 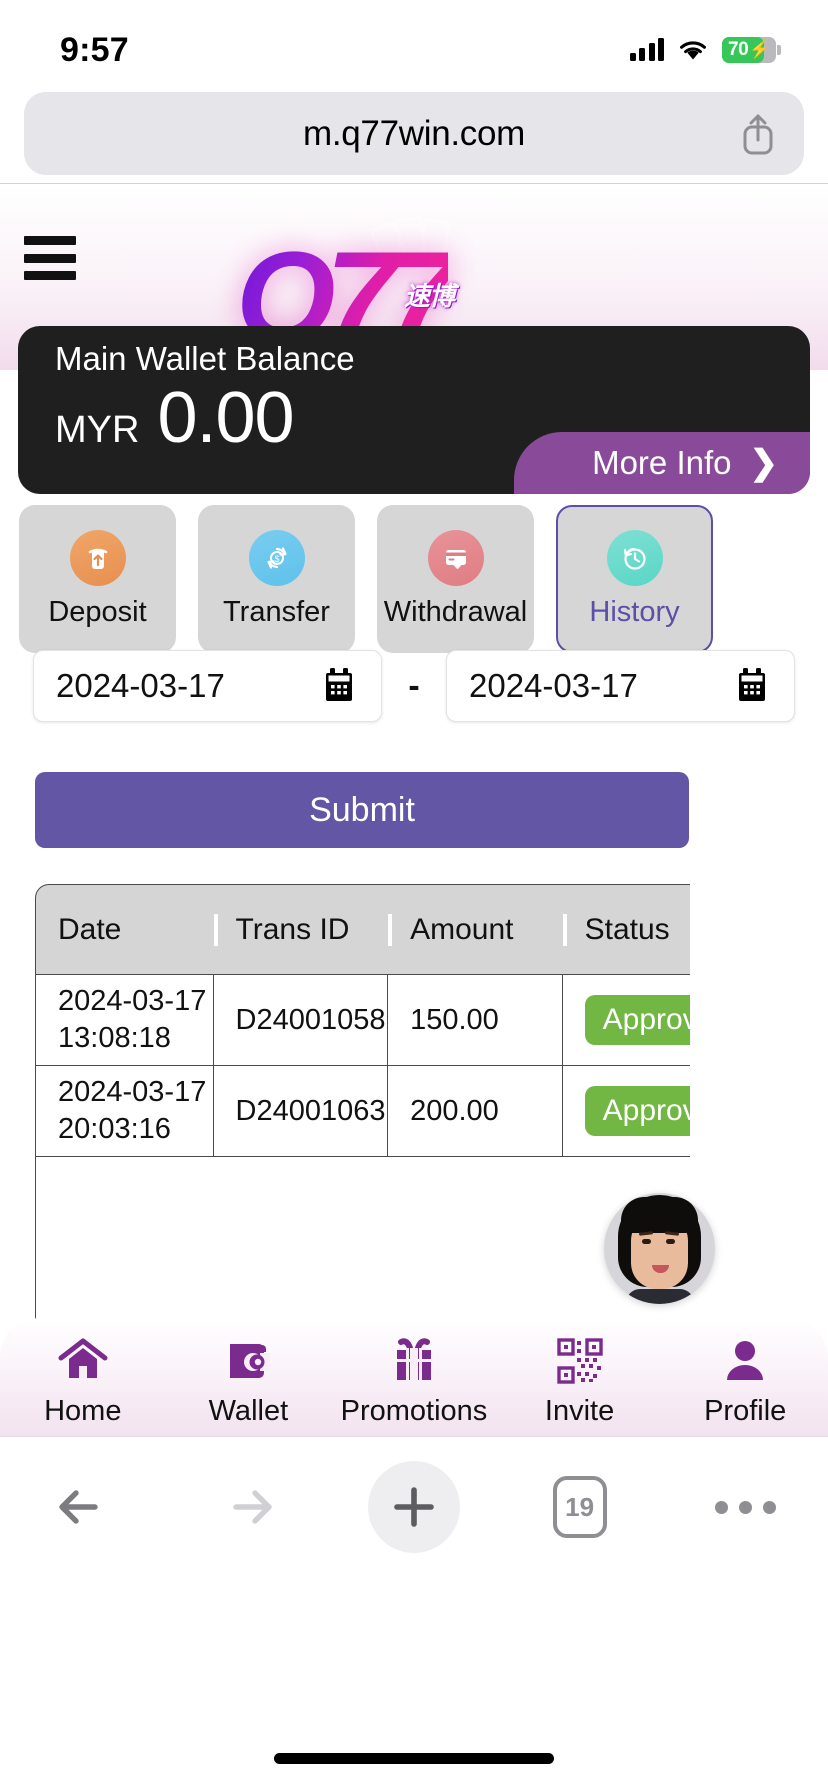 I want to click on new-tab-button, so click(x=414, y=1507).